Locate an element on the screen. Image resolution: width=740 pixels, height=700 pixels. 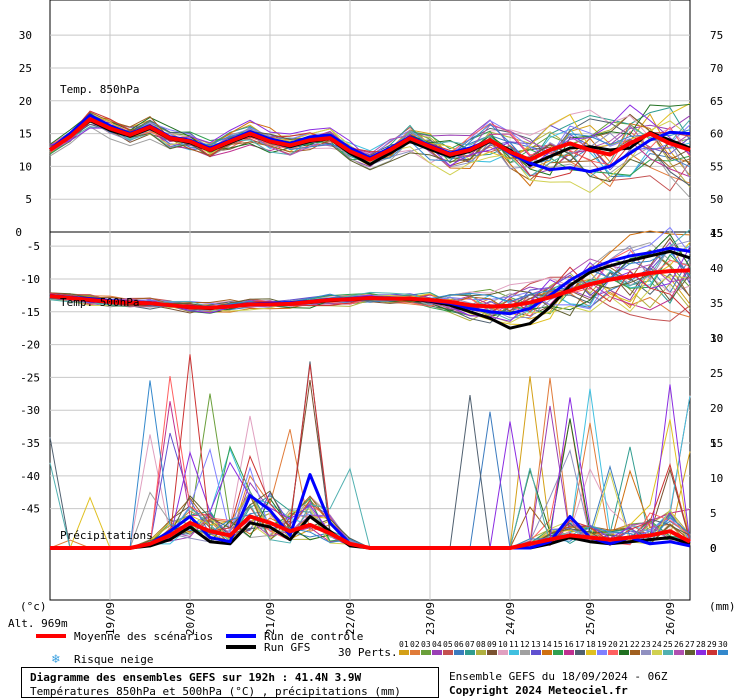
gfs-line is located at coordinates (370, 289).